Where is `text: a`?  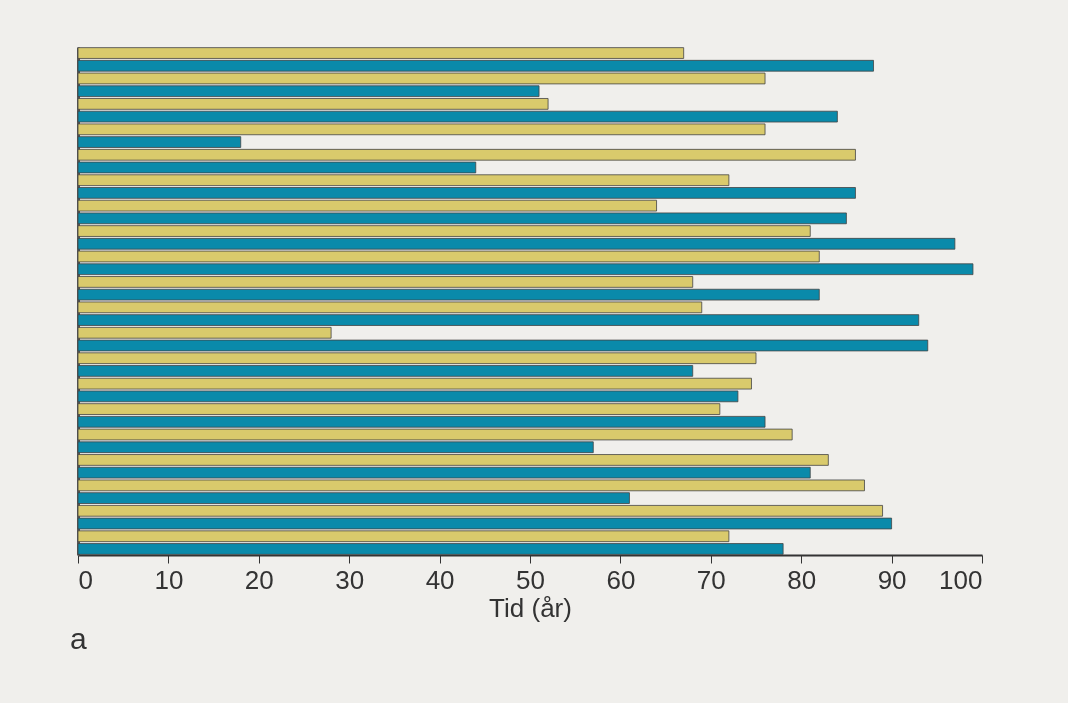 text: a is located at coordinates (78, 639).